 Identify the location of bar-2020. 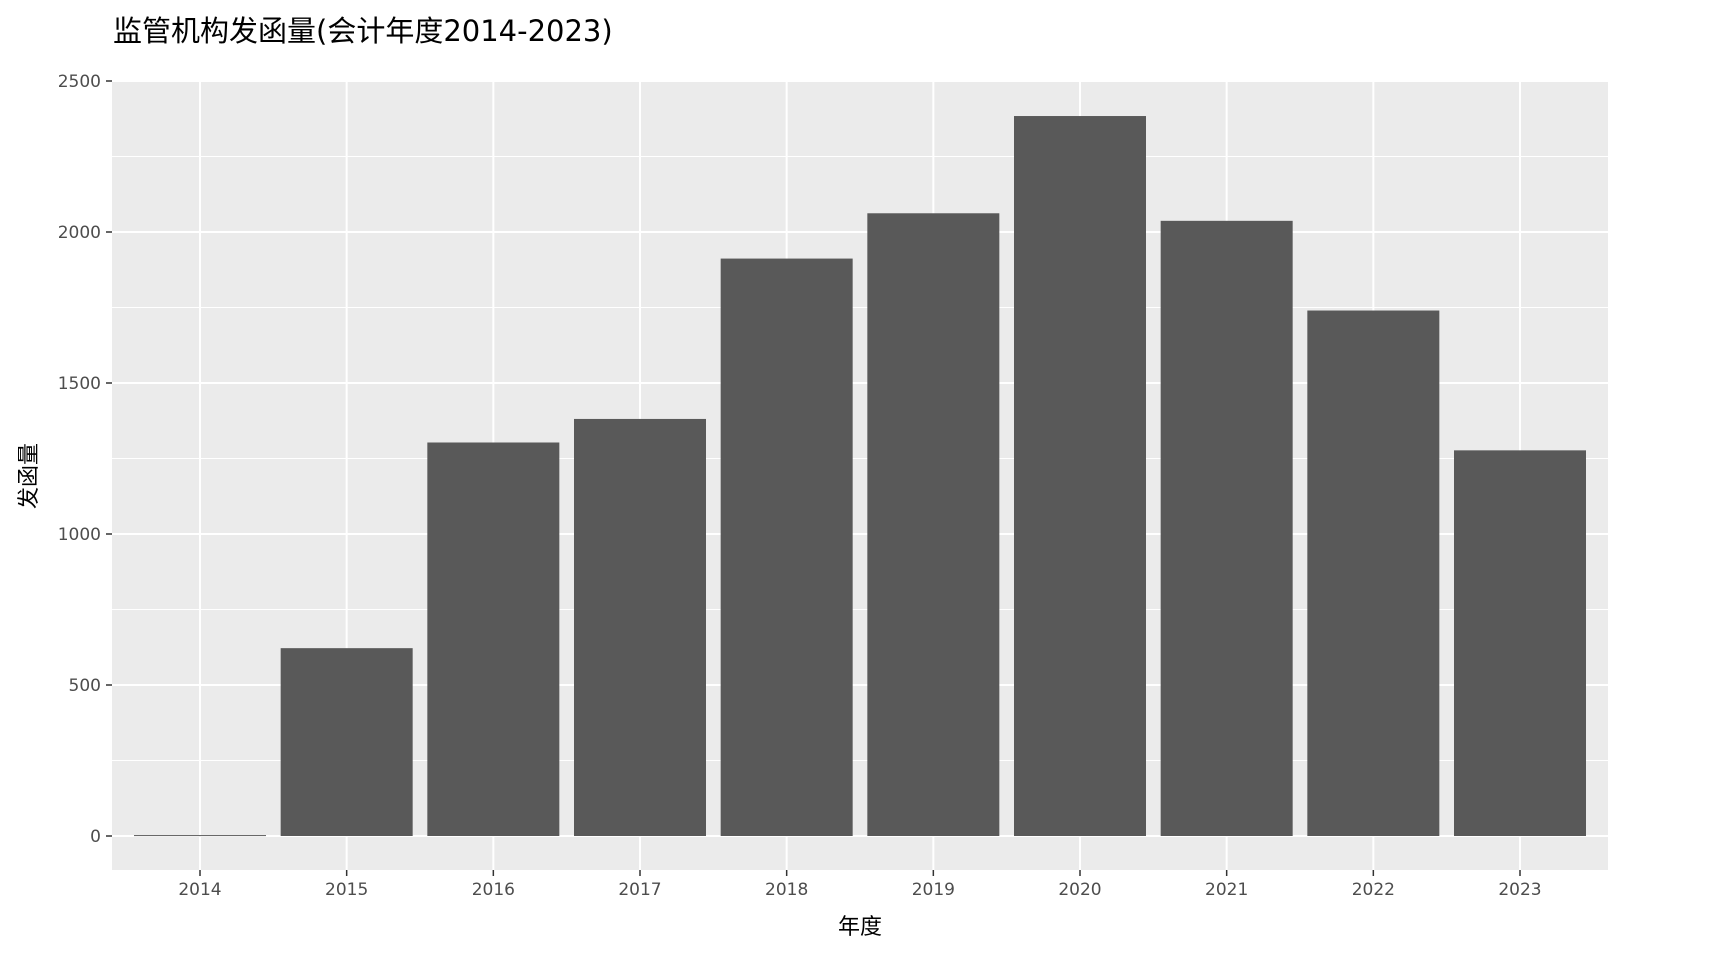
(1080, 476).